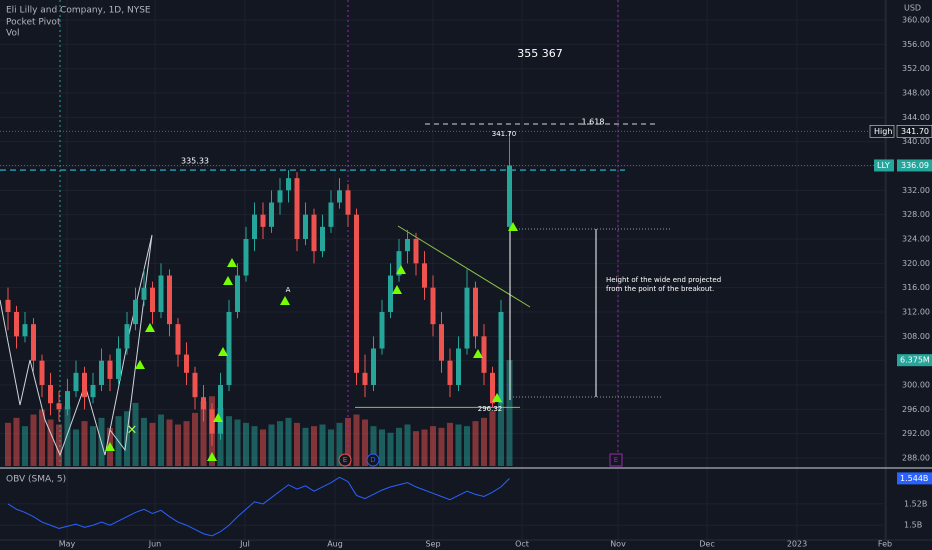  I want to click on indicator-label: Pocket Pivot, so click(33, 23).